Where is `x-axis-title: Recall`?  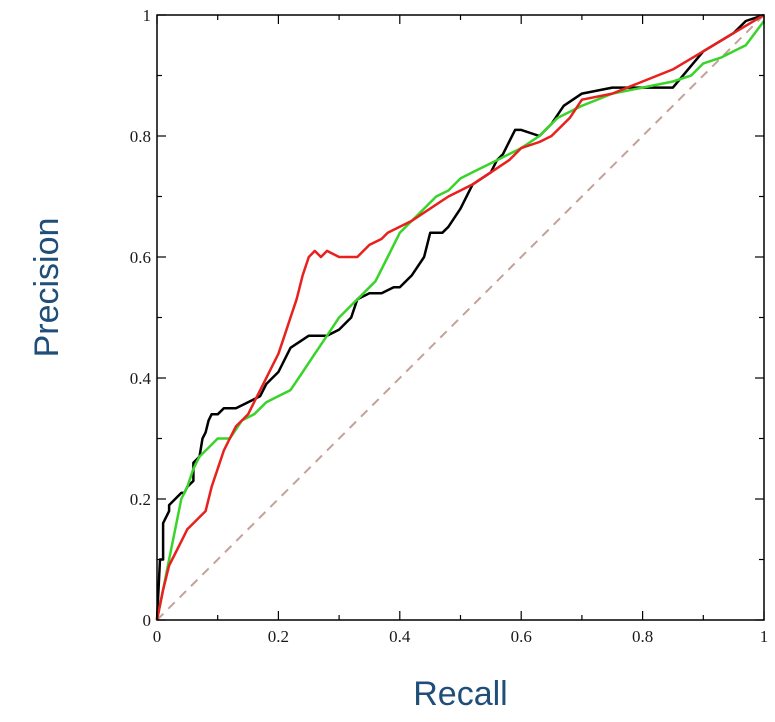
x-axis-title: Recall is located at coordinates (460, 694).